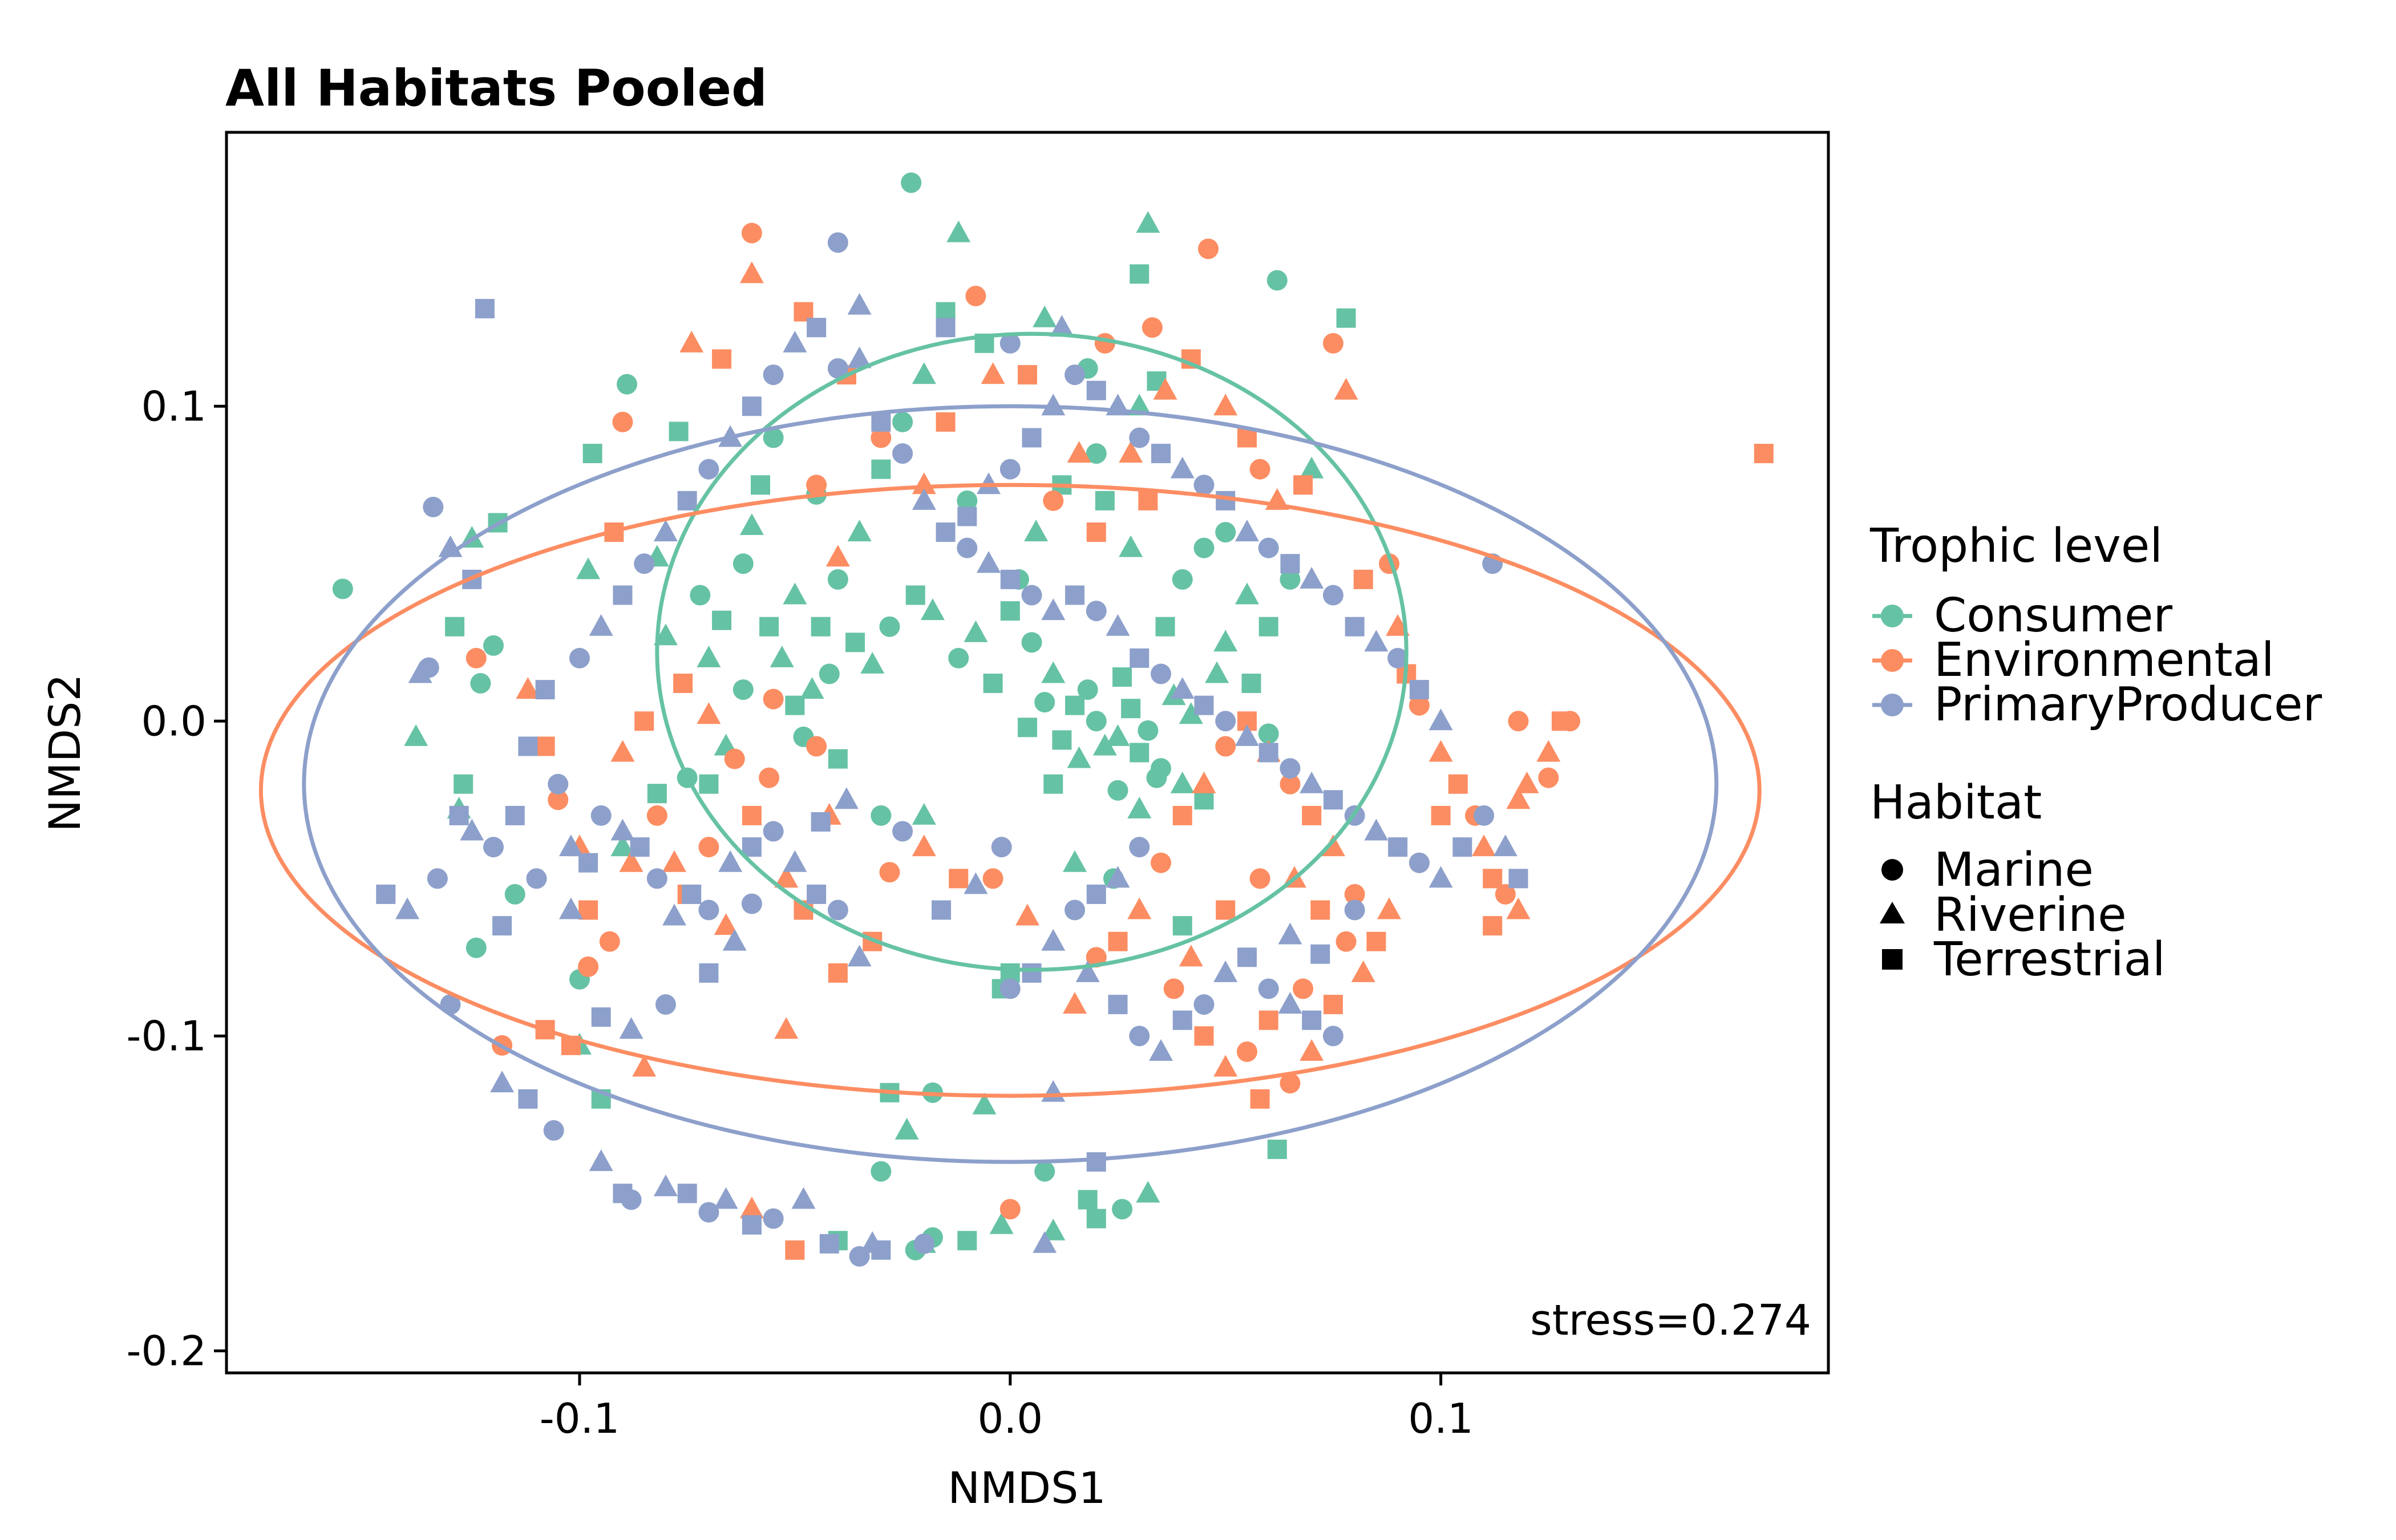 This screenshot has width=2396, height=1540. I want to click on chart-title: All Habitats Pooled, so click(496, 88).